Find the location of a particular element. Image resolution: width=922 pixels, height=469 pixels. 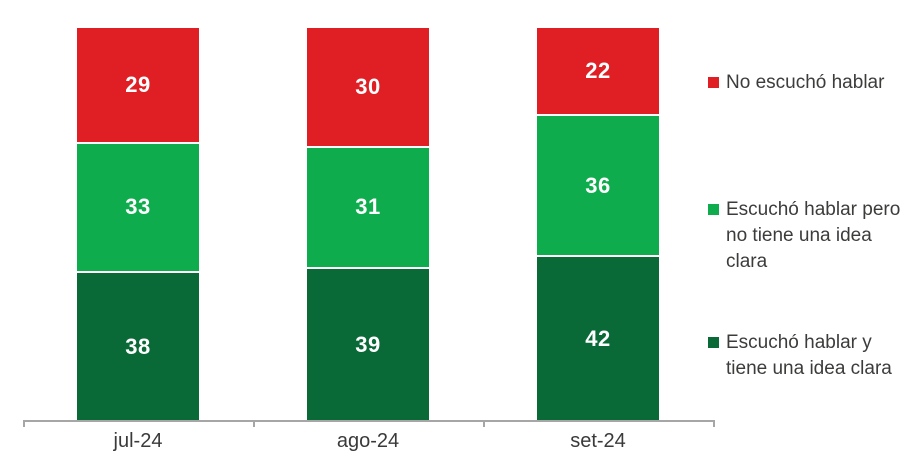

stacked-bar-jul-24: 29 33 38 is located at coordinates (138, 224).